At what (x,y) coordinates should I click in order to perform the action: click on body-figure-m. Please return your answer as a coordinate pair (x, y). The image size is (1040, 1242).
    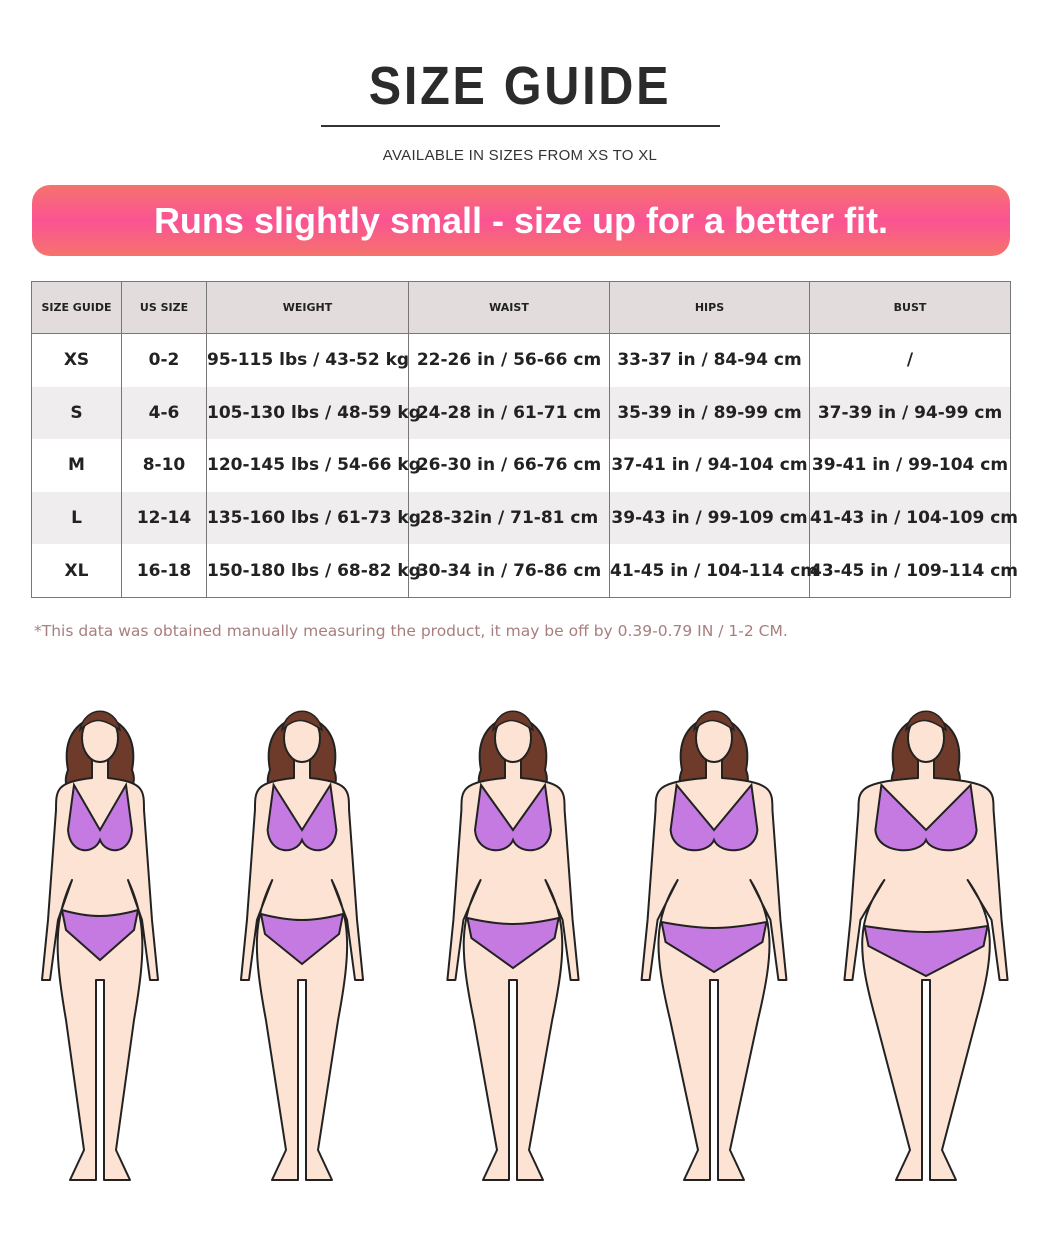
    Looking at the image, I should click on (513, 945).